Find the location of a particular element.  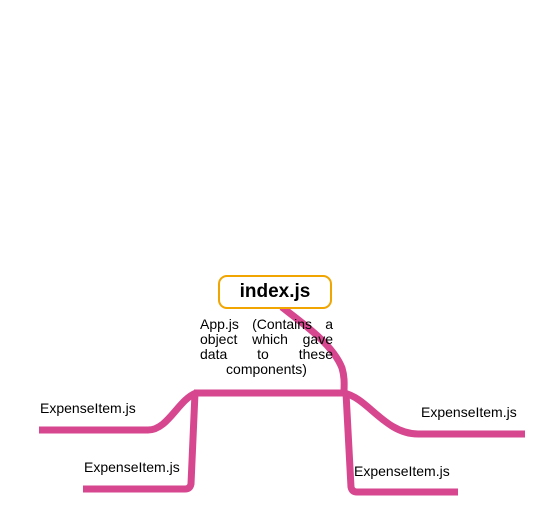

root-node-label: index.js is located at coordinates (275, 291).